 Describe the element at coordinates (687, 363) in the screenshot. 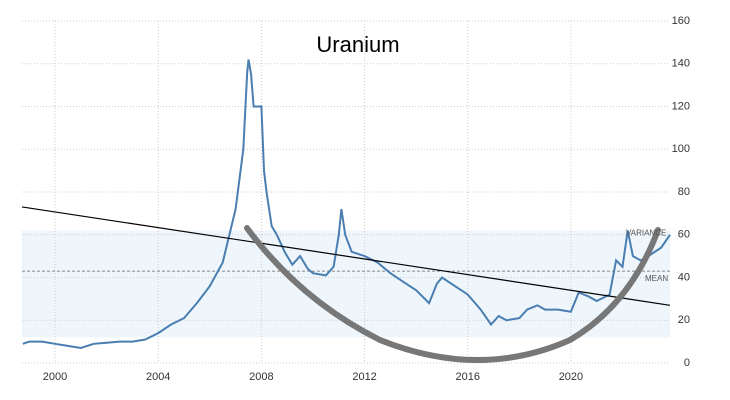

I see `y-tick-label: 0` at that location.